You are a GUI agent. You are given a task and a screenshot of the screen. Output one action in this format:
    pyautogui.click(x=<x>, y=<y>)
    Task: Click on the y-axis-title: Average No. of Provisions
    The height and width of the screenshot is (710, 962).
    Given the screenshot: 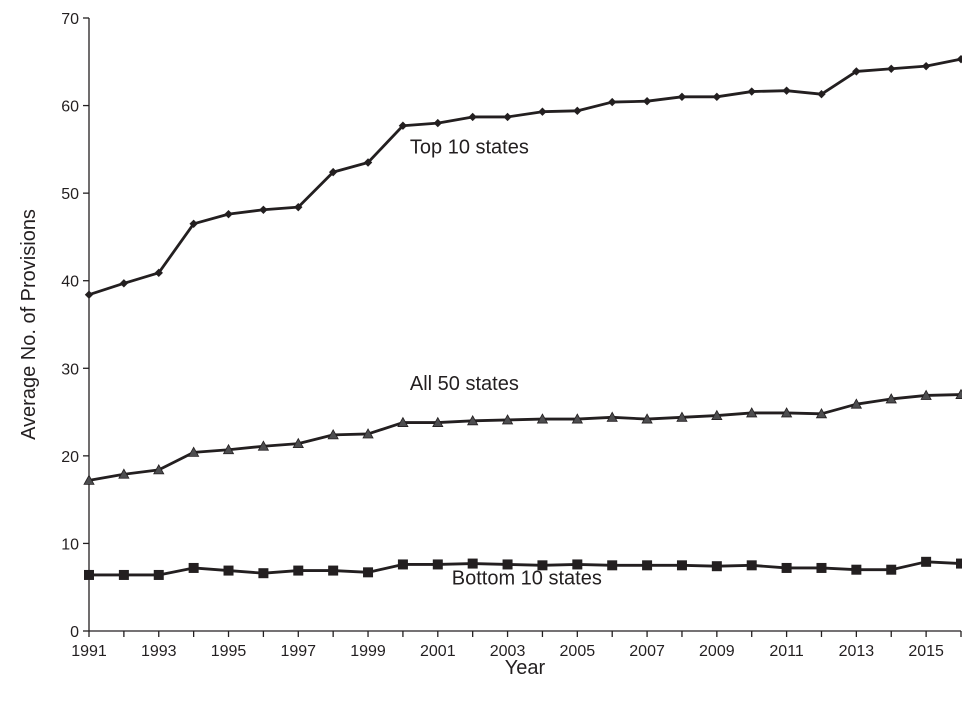 What is the action you would take?
    pyautogui.click(x=29, y=324)
    